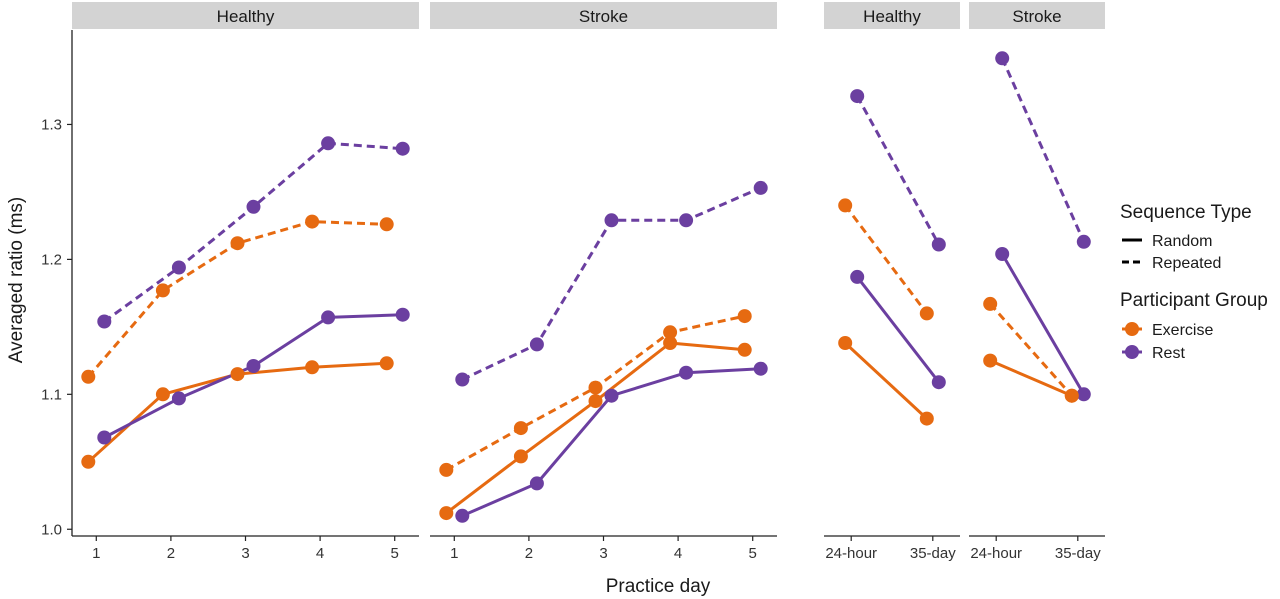  What do you see at coordinates (1132, 352) in the screenshot?
I see `legend-key-rest-dot` at bounding box center [1132, 352].